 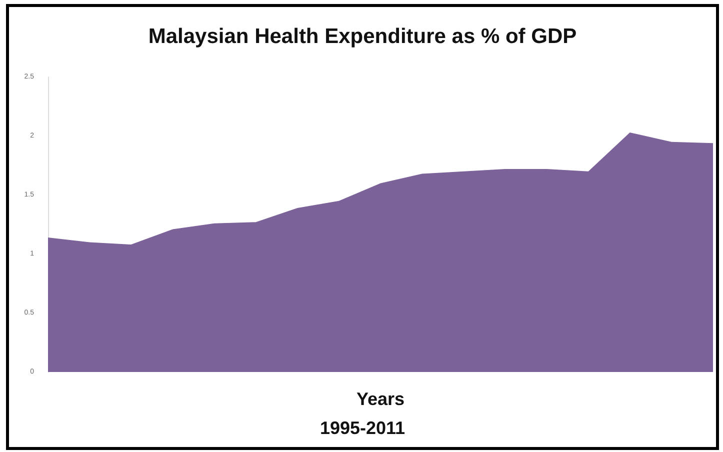 I want to click on x-axis-title: Years, so click(x=380, y=399).